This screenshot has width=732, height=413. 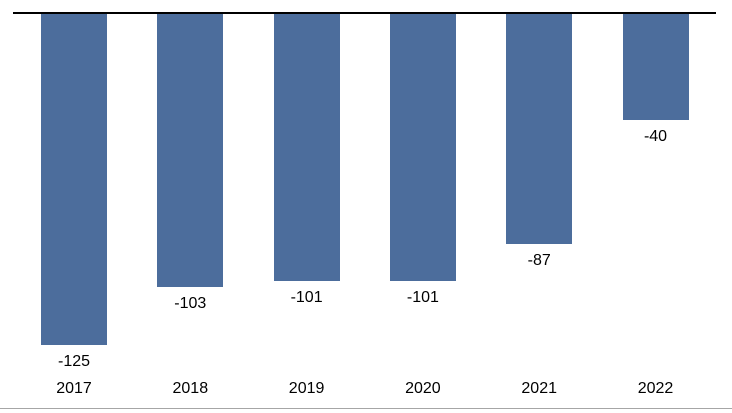 What do you see at coordinates (539, 260) in the screenshot?
I see `data-label: -87` at bounding box center [539, 260].